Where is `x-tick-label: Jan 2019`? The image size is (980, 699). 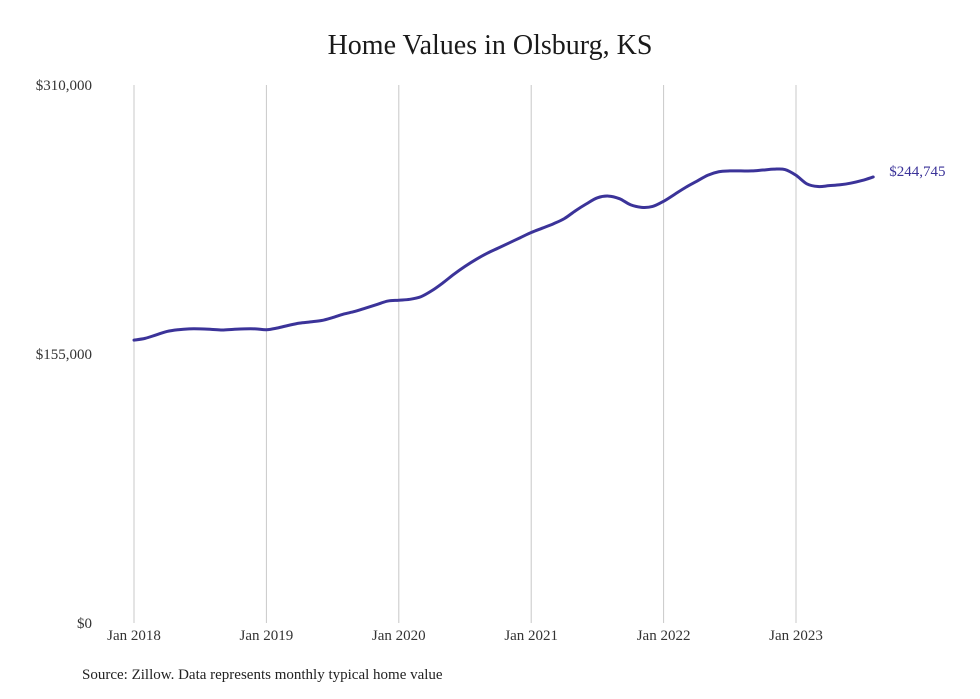
x-tick-label: Jan 2019 is located at coordinates (267, 636).